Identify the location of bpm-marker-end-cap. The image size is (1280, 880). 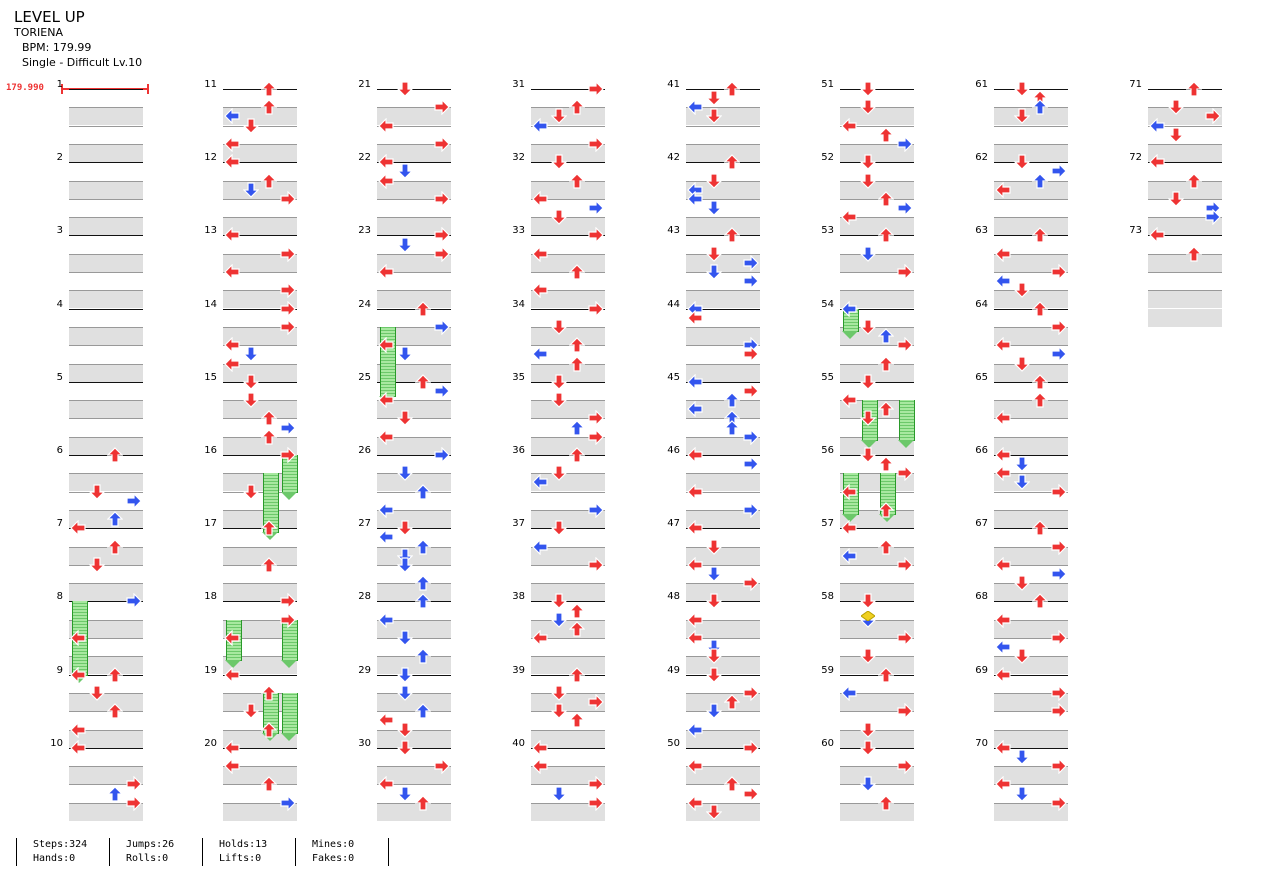
(148, 89).